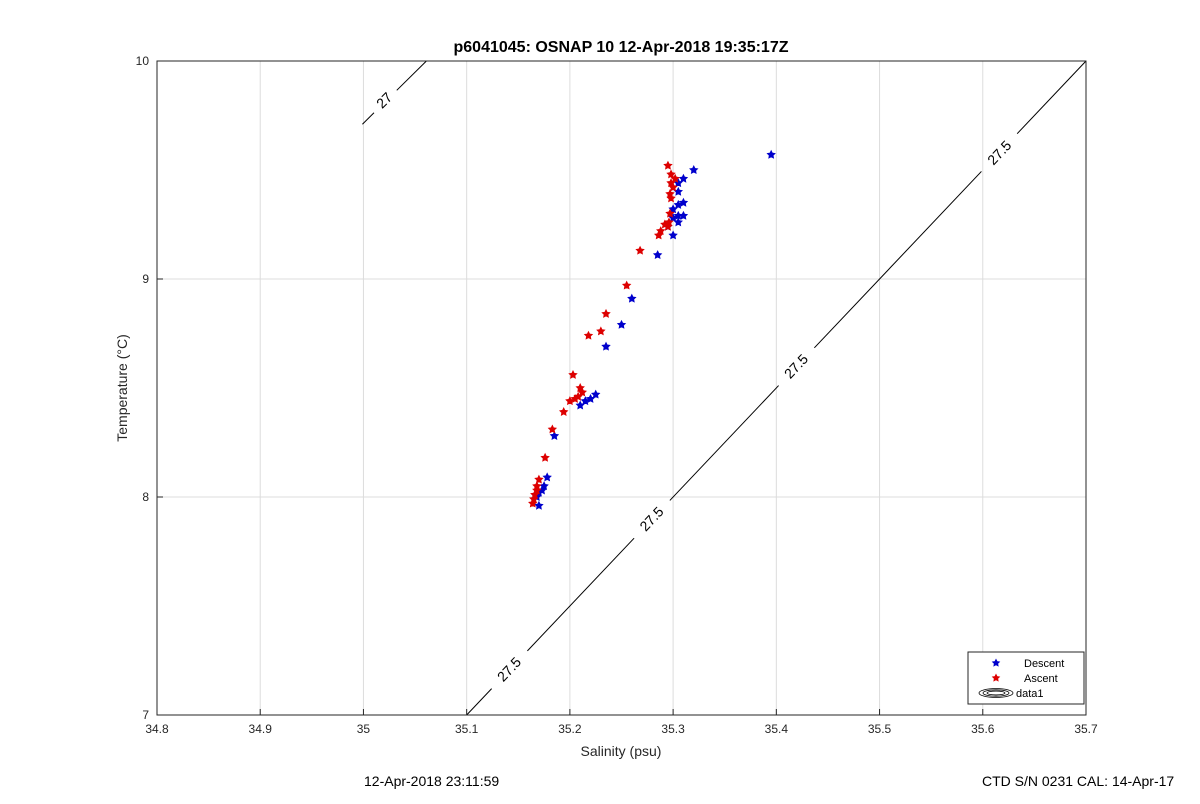 This screenshot has width=1200, height=804. Describe the element at coordinates (621, 751) in the screenshot. I see `x-axis-label: Salinity (psu)` at that location.